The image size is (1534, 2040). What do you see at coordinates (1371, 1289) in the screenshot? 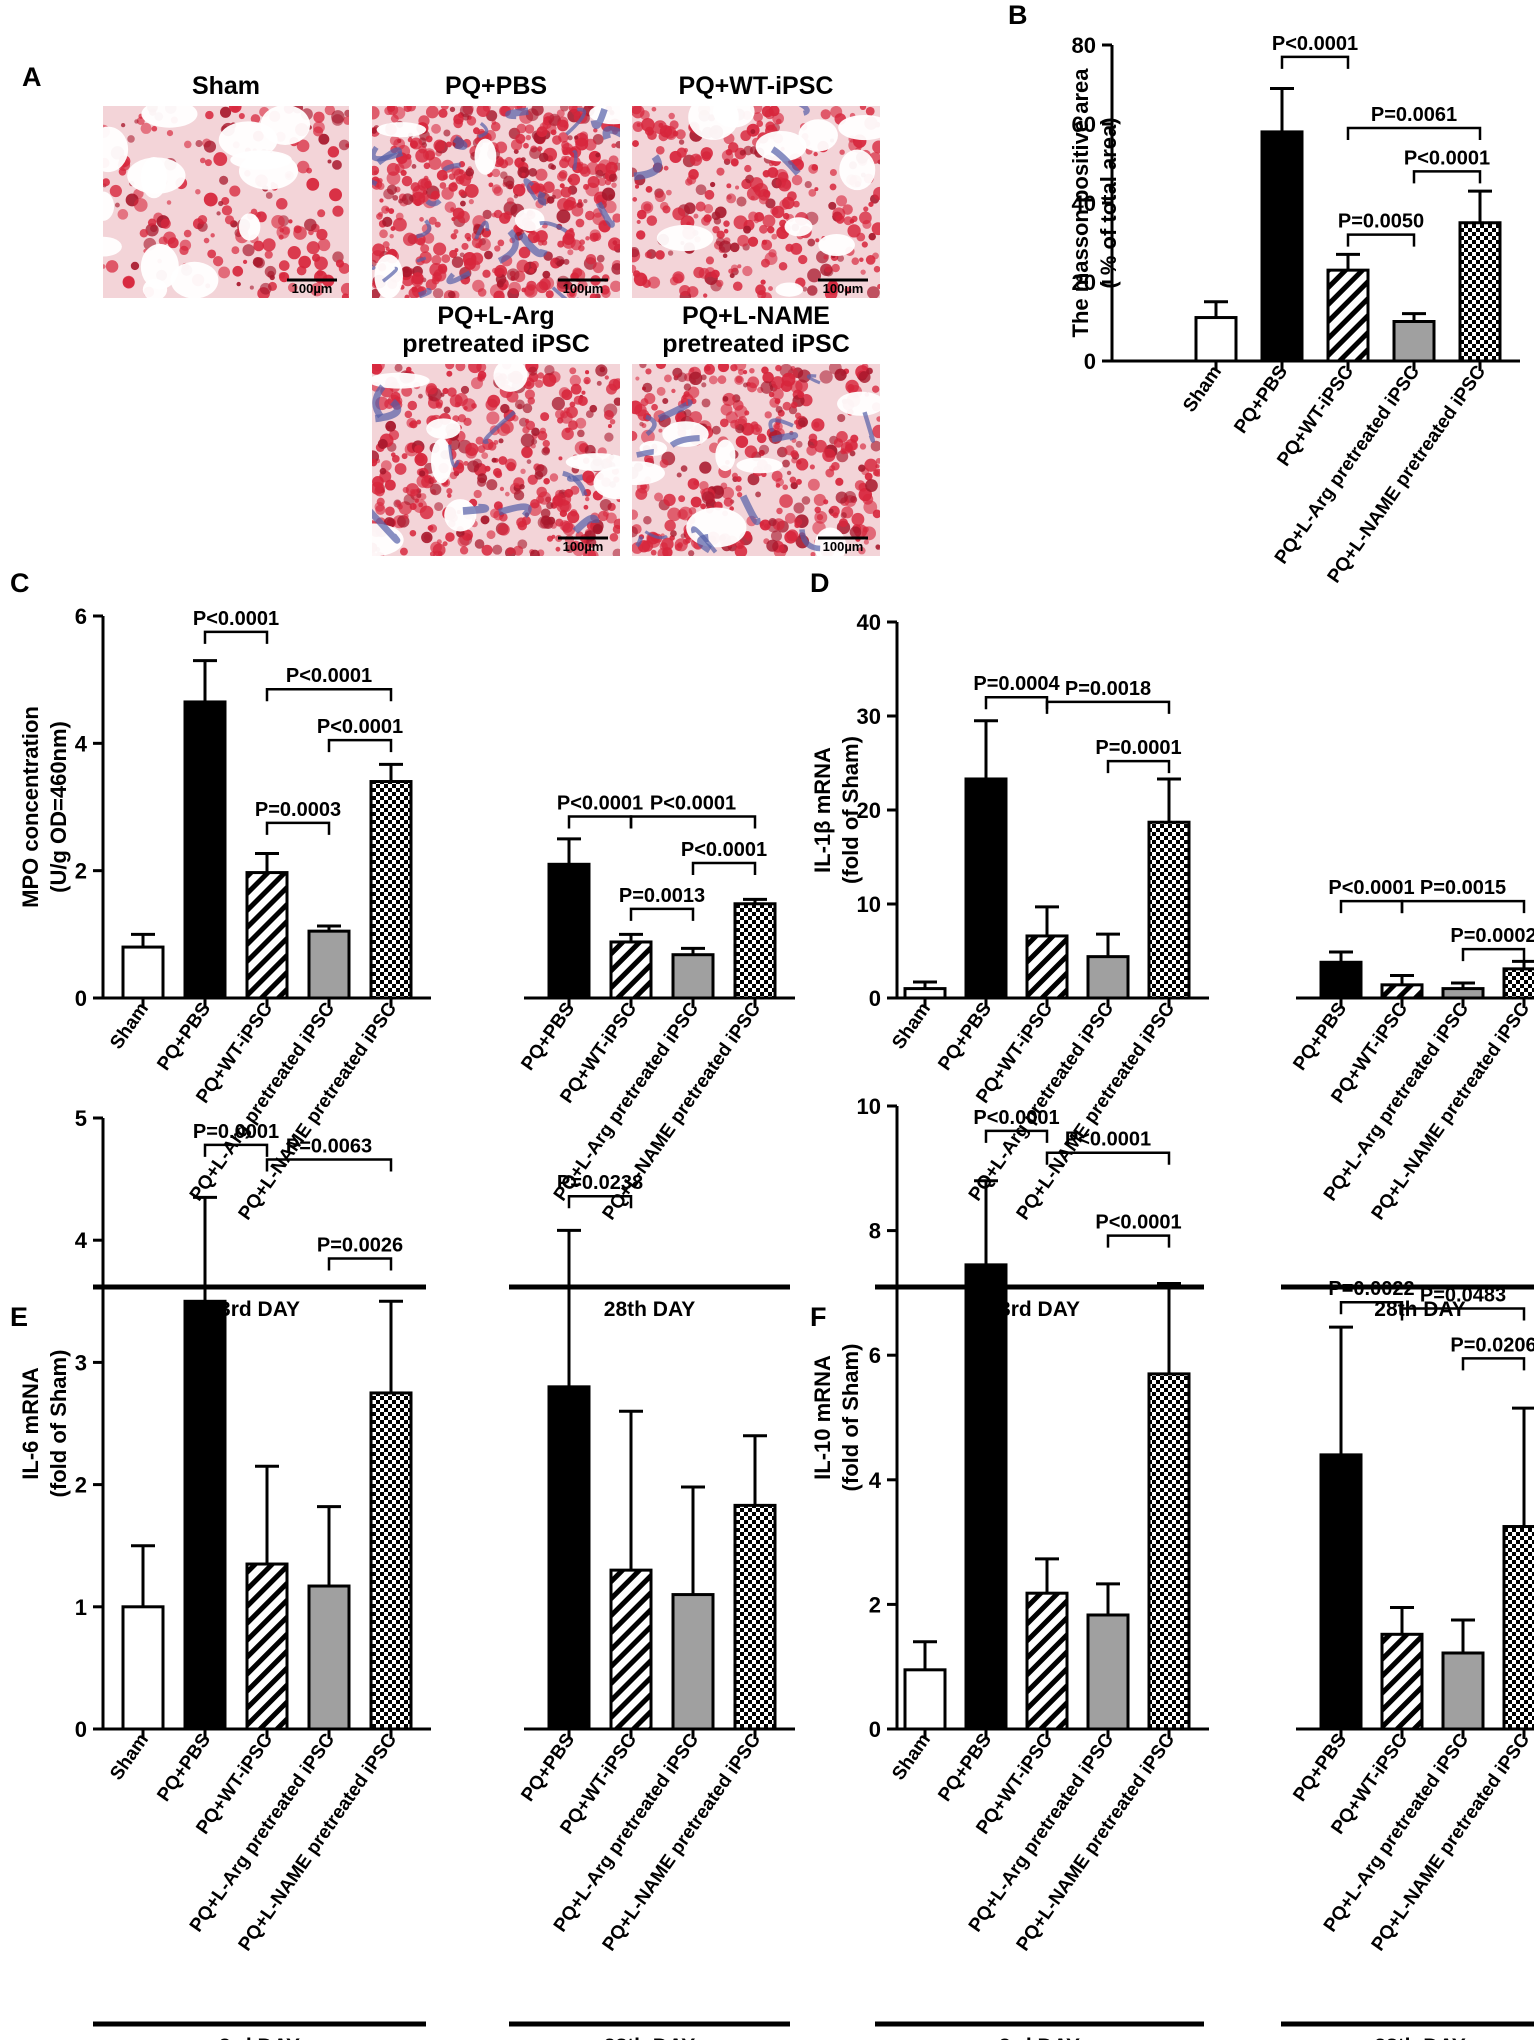
I see `p-value-label: P=0.0022` at bounding box center [1371, 1289].